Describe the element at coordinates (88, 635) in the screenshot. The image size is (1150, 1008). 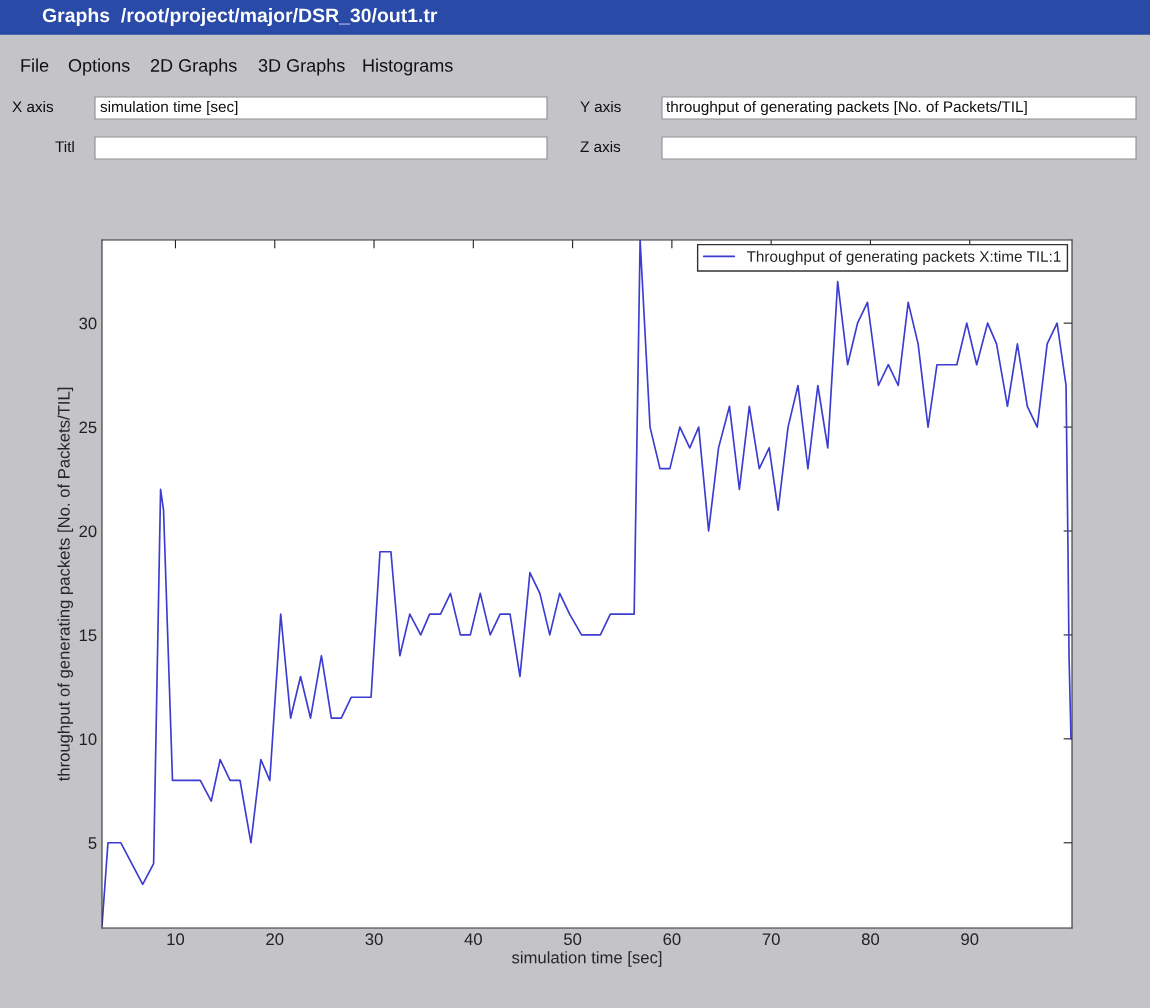
I see `y-tick-label: 15` at that location.